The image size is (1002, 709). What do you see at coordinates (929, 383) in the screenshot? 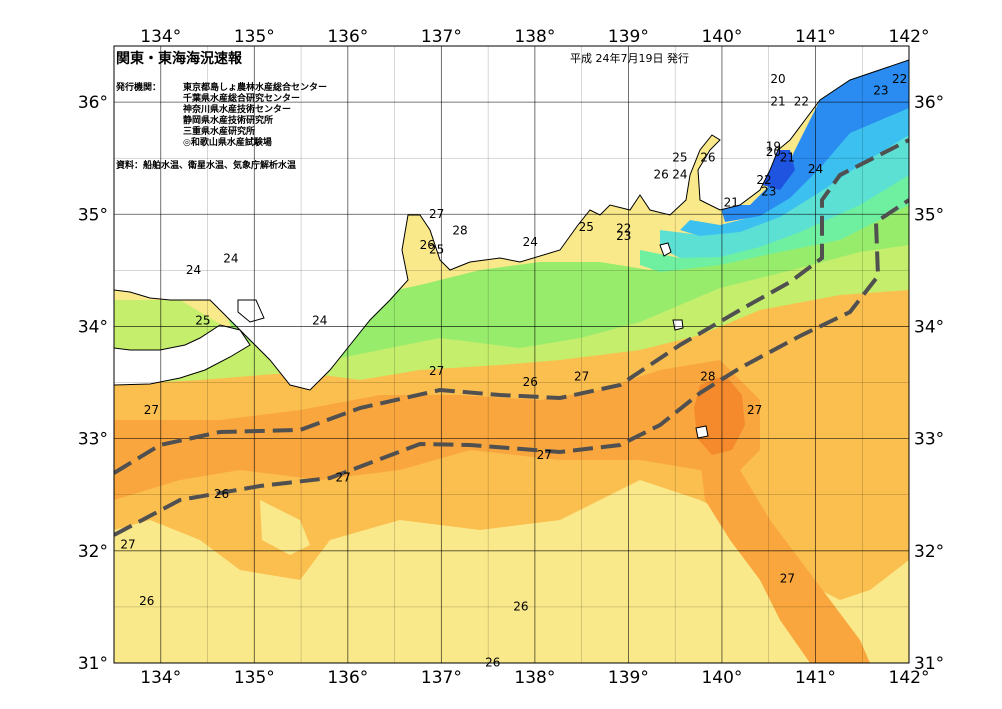
I see `latitude-labels-right: 36° 35° 34° 33° 32° 31°` at bounding box center [929, 383].